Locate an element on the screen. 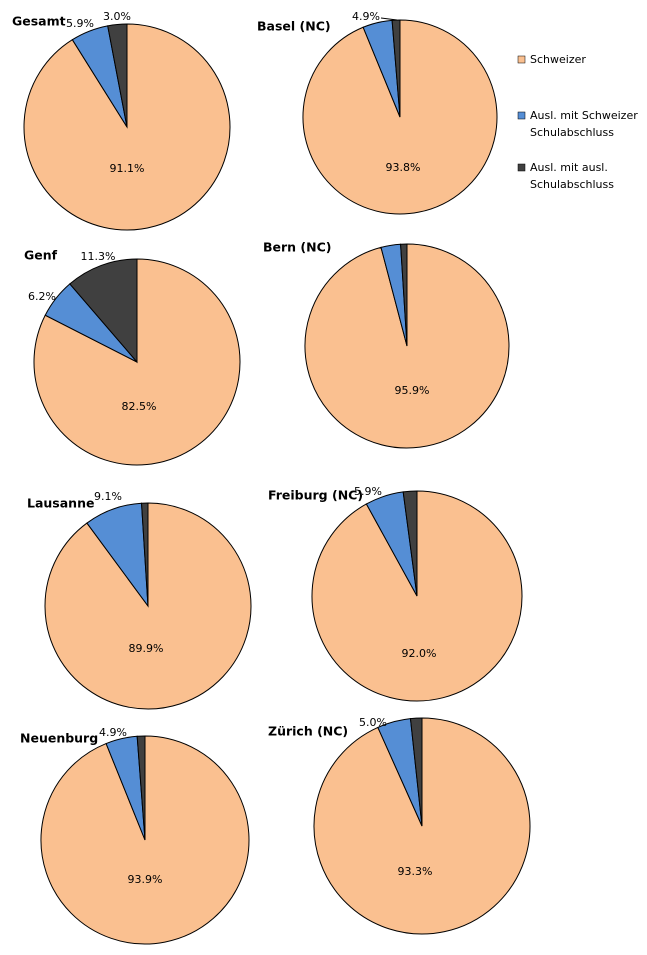  data-label: 89.9% is located at coordinates (146, 648).